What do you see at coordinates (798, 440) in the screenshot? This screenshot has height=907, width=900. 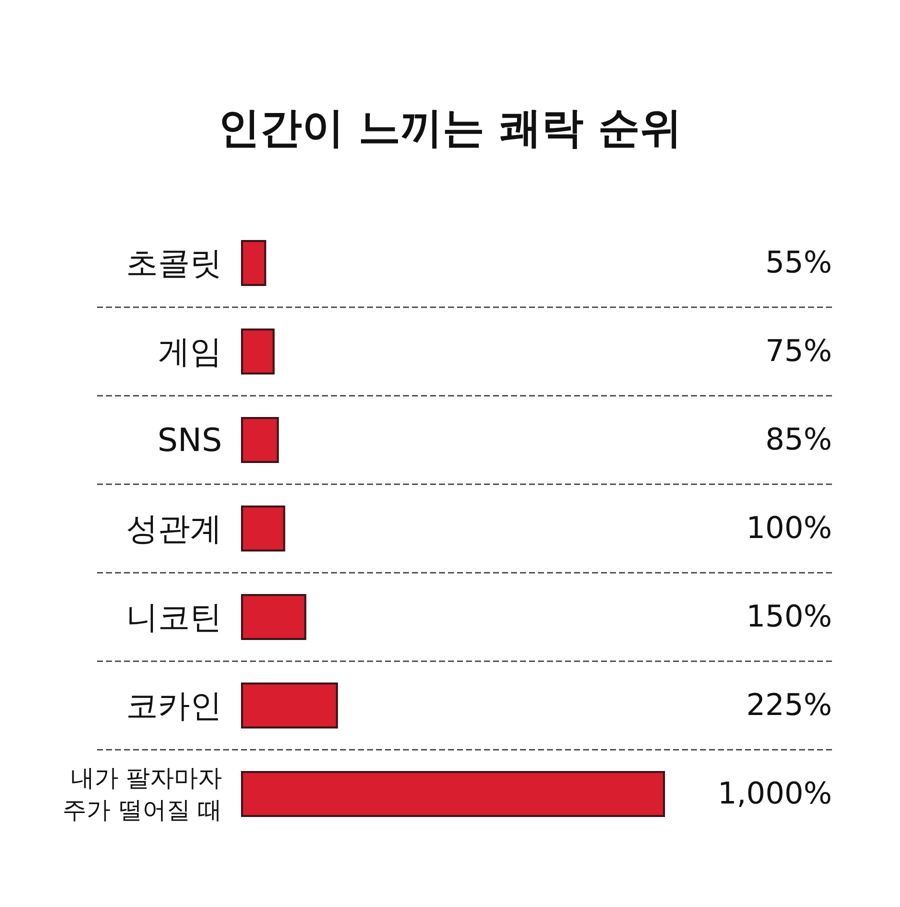 I see `data-label: 85%` at bounding box center [798, 440].